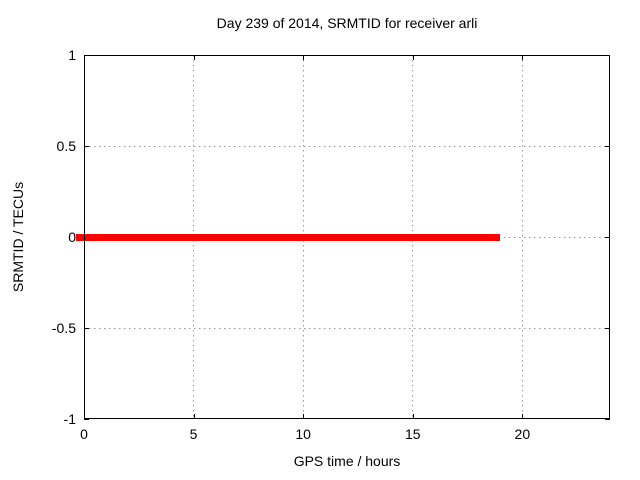 The height and width of the screenshot is (480, 640). What do you see at coordinates (193, 434) in the screenshot?
I see `x-tick-label-5: 5` at bounding box center [193, 434].